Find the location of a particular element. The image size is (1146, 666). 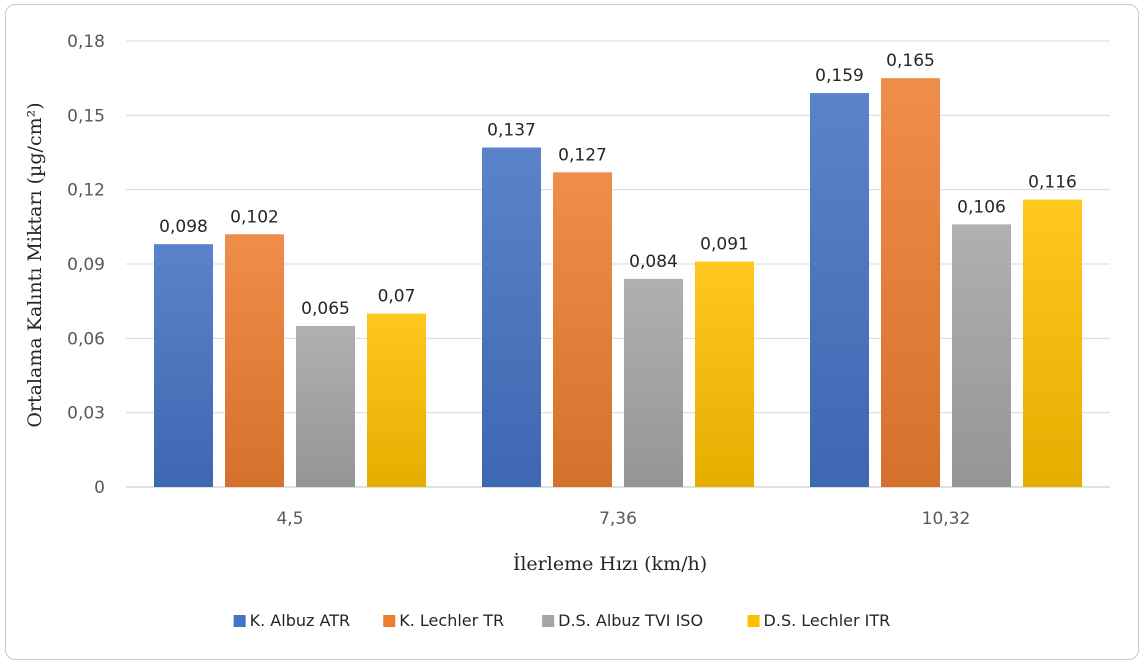

y-tick-label: 0,12 is located at coordinates (86, 191).